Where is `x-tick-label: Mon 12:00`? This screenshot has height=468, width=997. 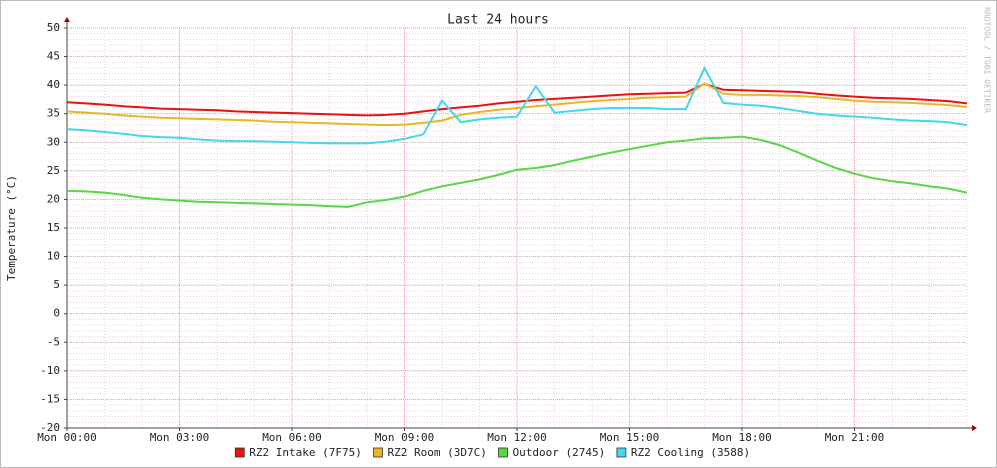
x-tick-label: Mon 12:00 is located at coordinates (517, 437).